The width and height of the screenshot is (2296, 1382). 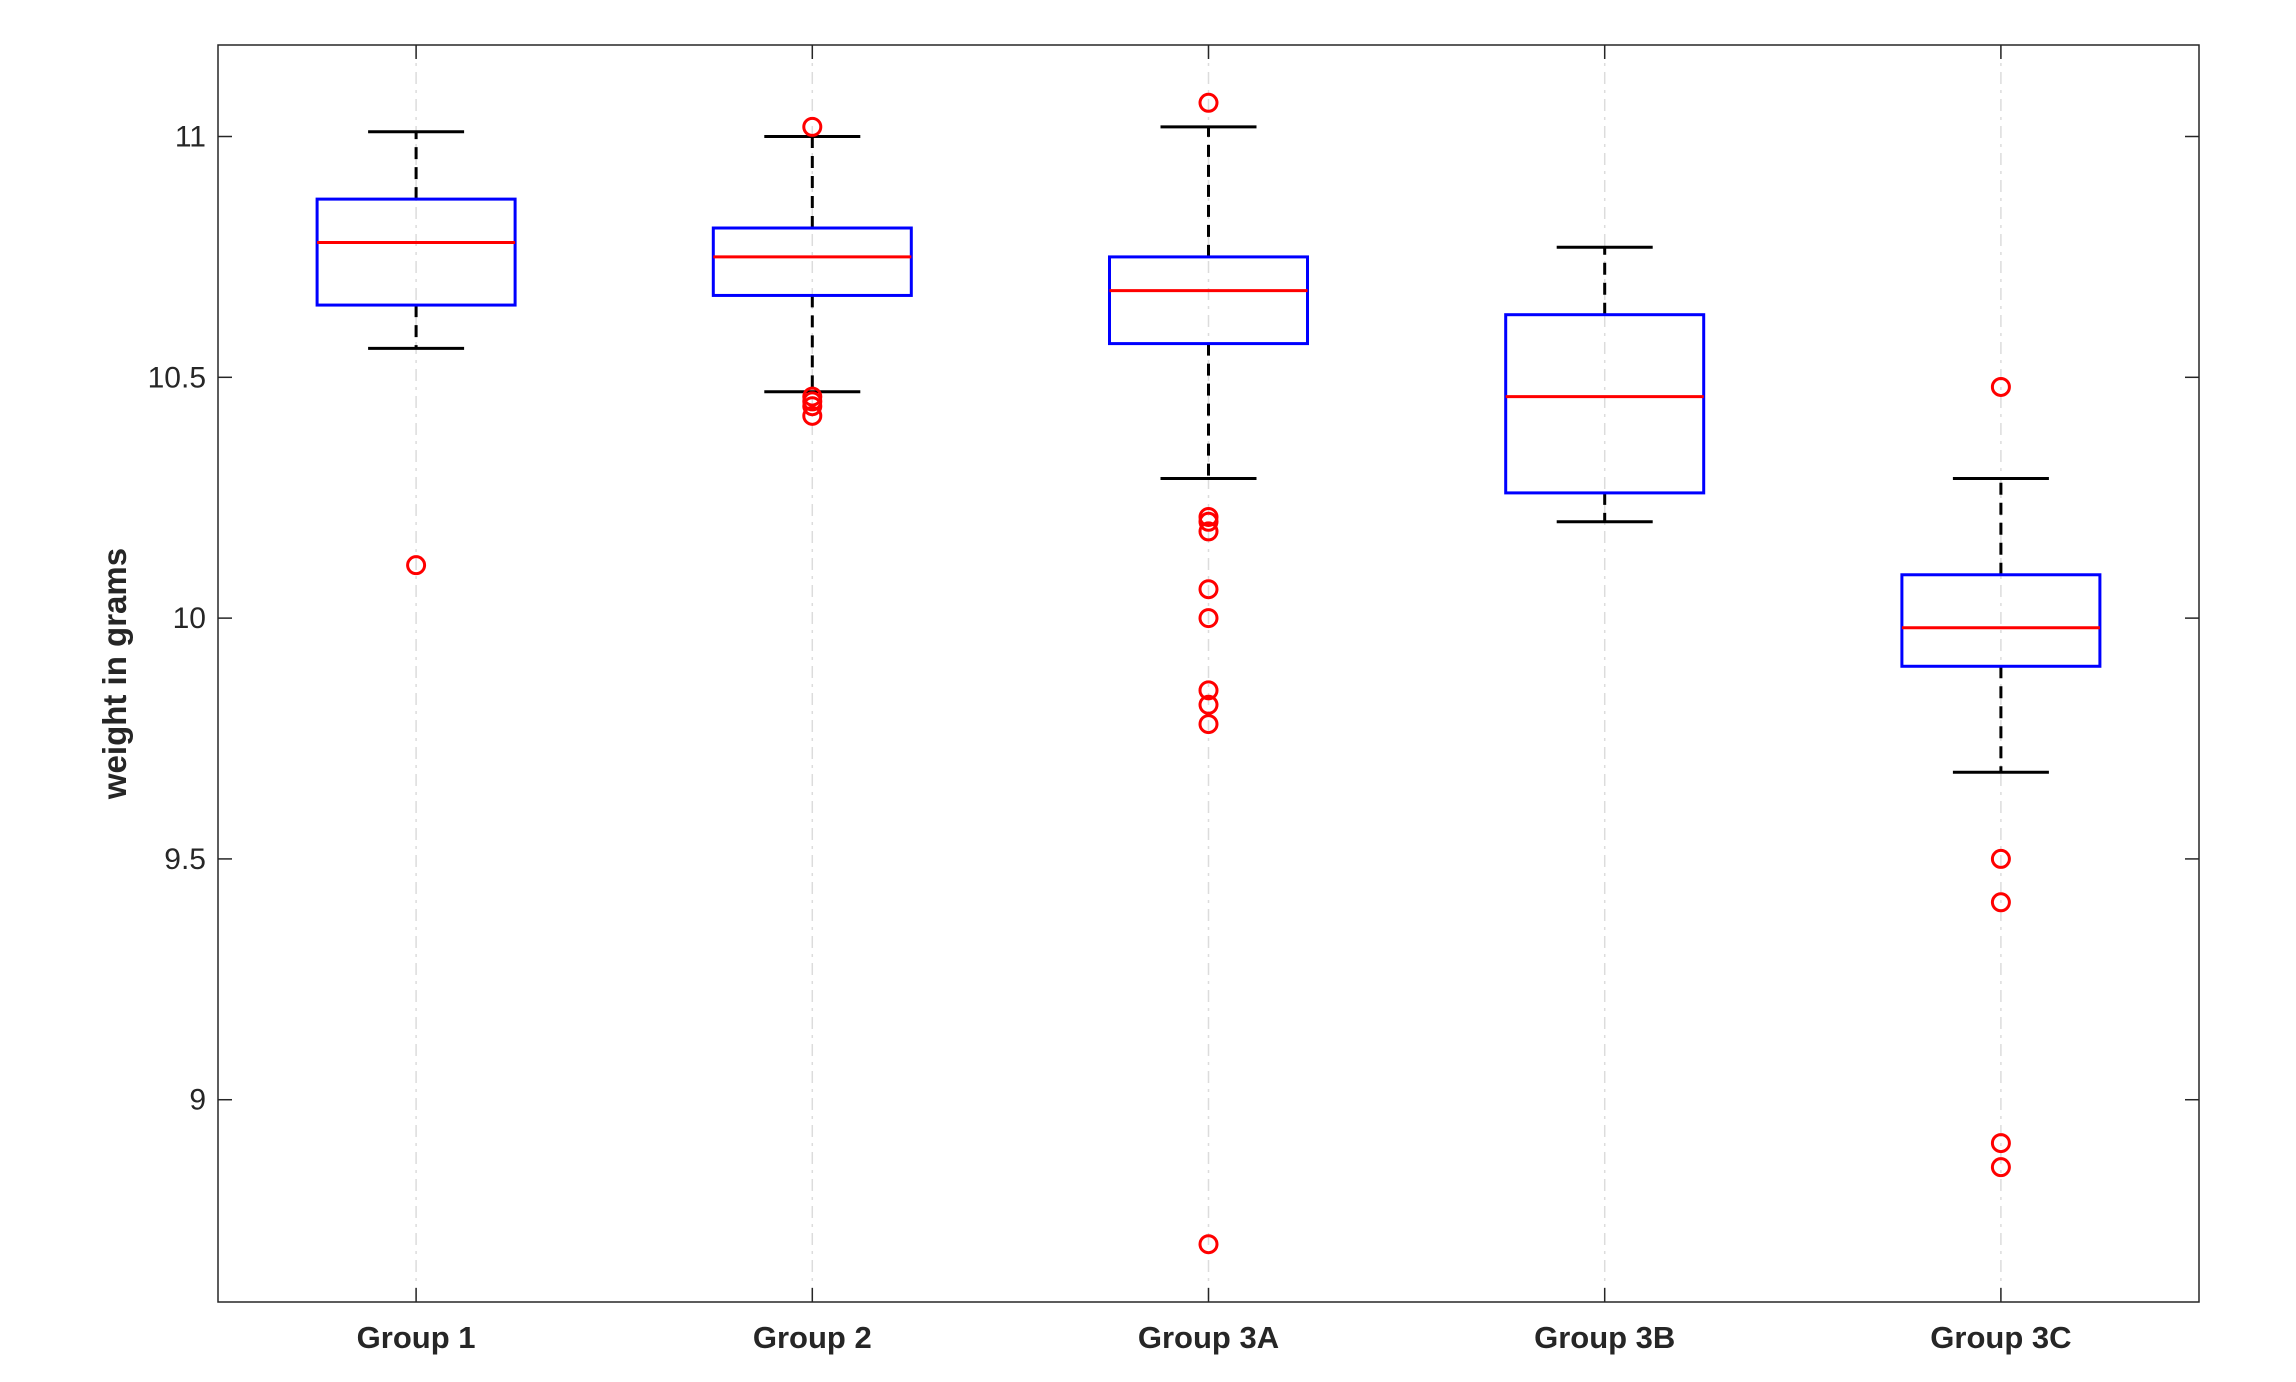 What do you see at coordinates (190, 137) in the screenshot?
I see `y-tick-label: 11` at bounding box center [190, 137].